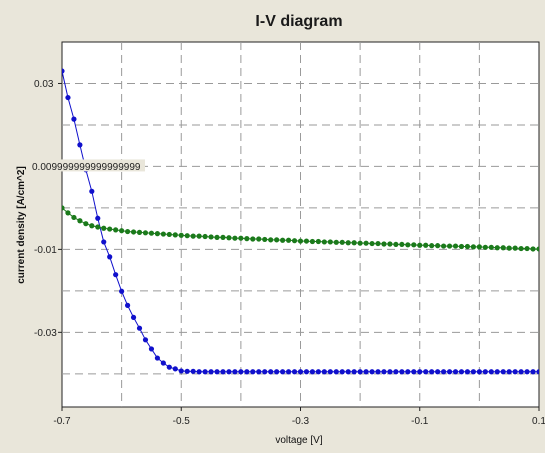  Describe the element at coordinates (21, 225) in the screenshot. I see `y-axis-label: current density [A/cm^2]` at that location.